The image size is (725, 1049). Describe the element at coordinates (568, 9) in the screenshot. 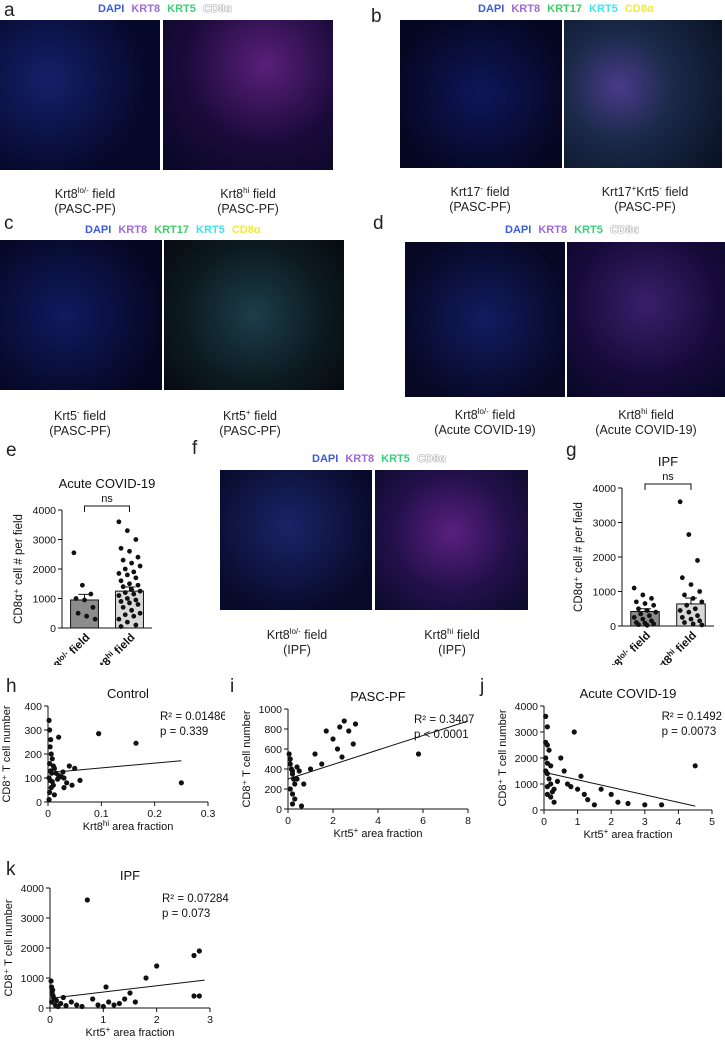

I see `legend-b: DAPI KRT8 KRT17 KRT5 CD8α` at that location.